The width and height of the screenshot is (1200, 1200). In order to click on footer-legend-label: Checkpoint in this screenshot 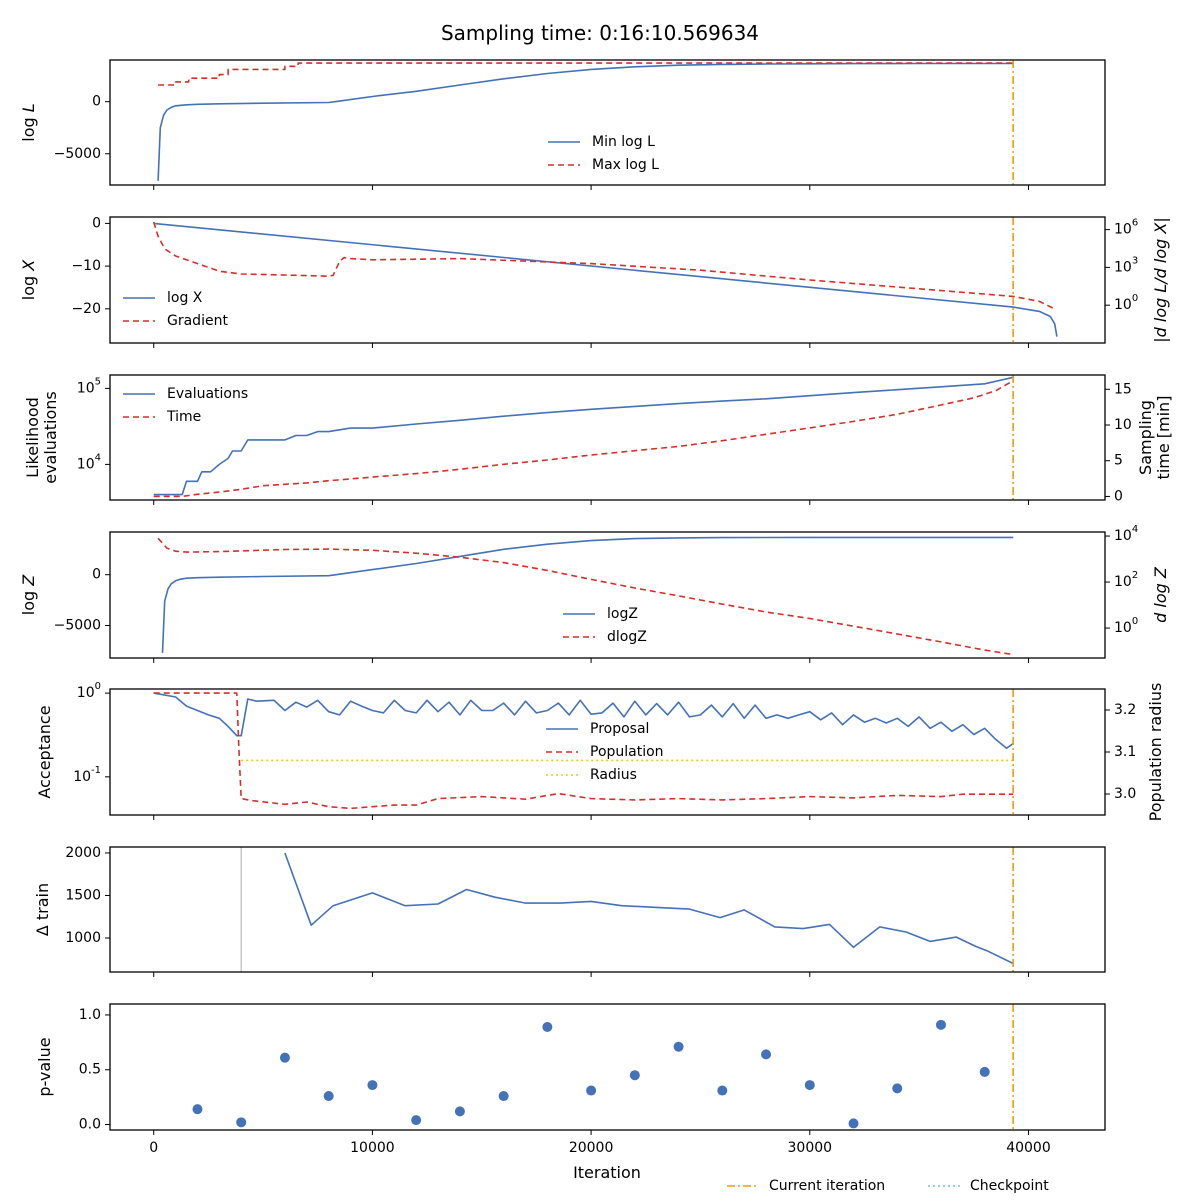, I will do `click(1009, 1186)`.